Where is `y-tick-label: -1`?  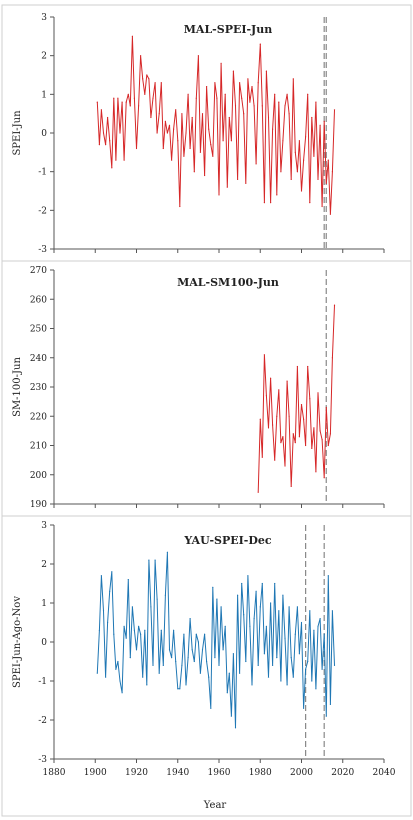 y-tick-label: -1 is located at coordinates (42, 173).